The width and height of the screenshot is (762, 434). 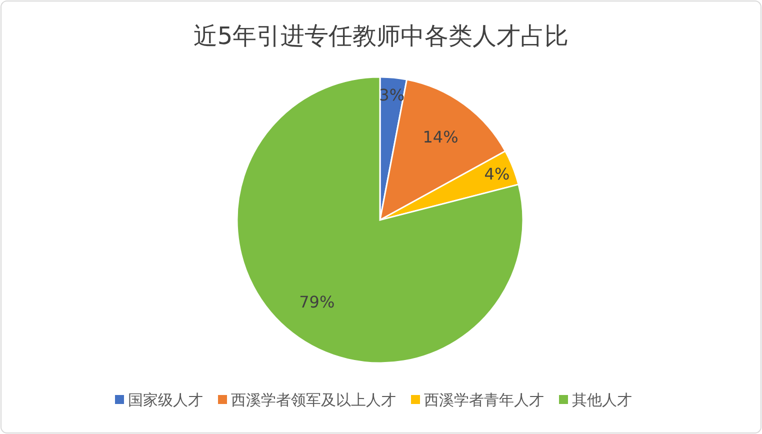 What do you see at coordinates (602, 400) in the screenshot?
I see `legend-label: 其他人才` at bounding box center [602, 400].